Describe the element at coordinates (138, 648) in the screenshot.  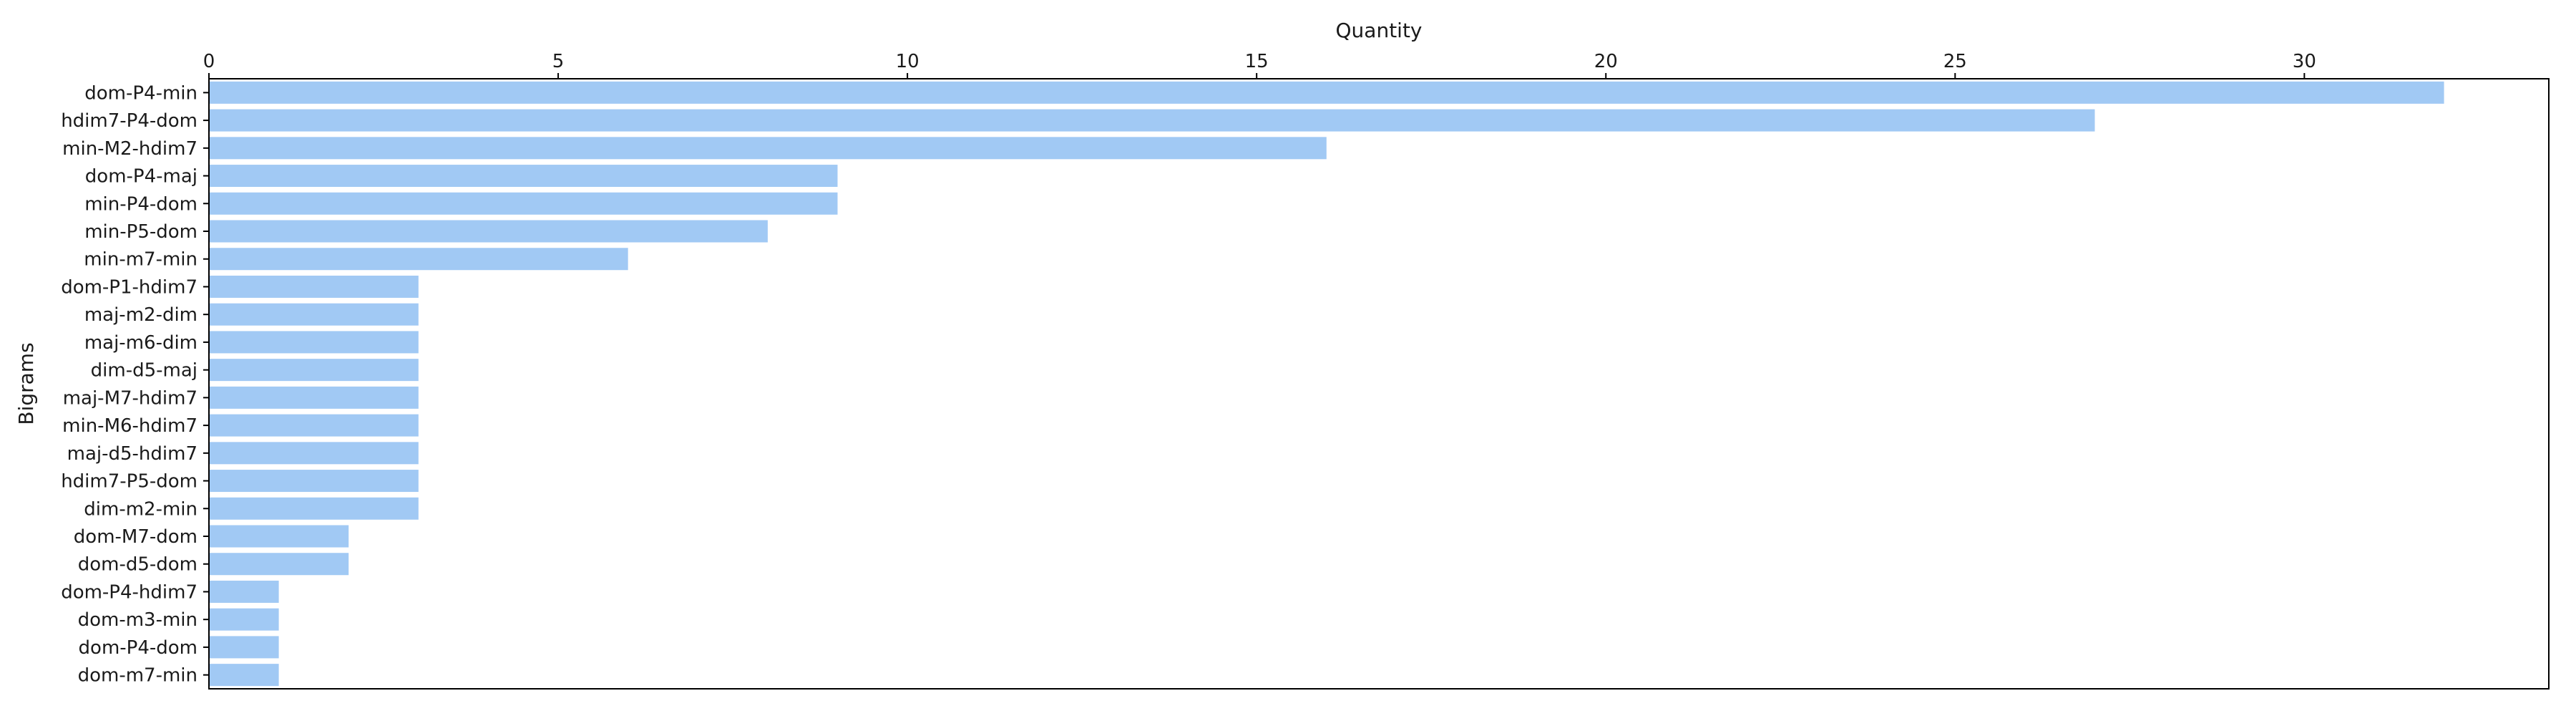
I see `y-tick-label: dom-P4-dom` at that location.